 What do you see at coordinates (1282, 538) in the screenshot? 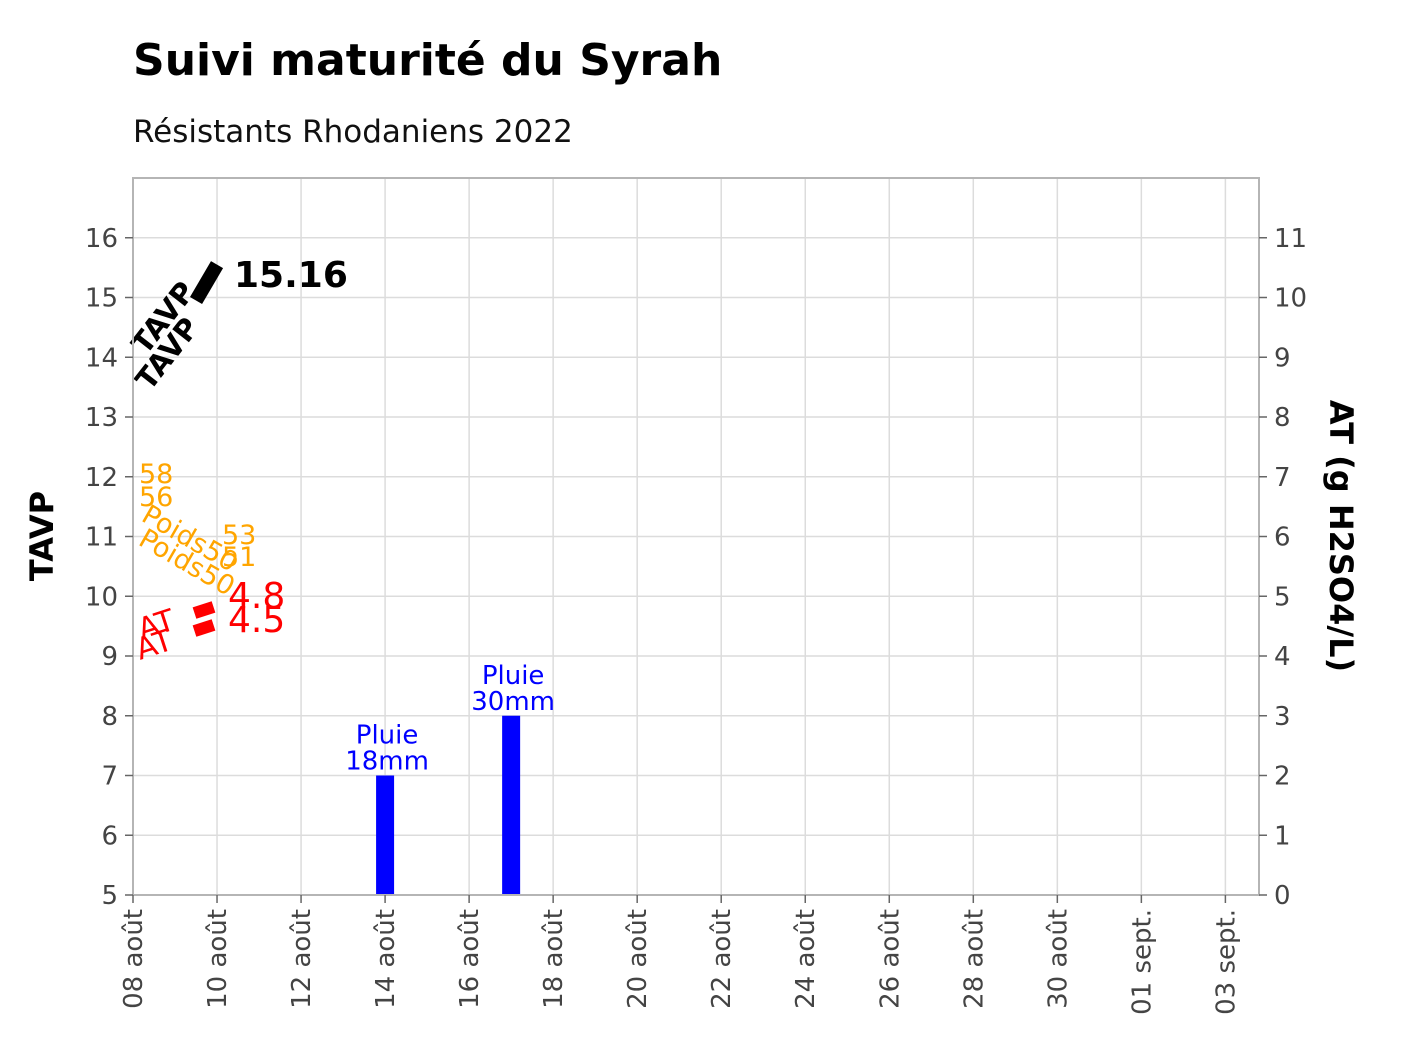
I see `y2-tick-label: 6` at bounding box center [1282, 538].